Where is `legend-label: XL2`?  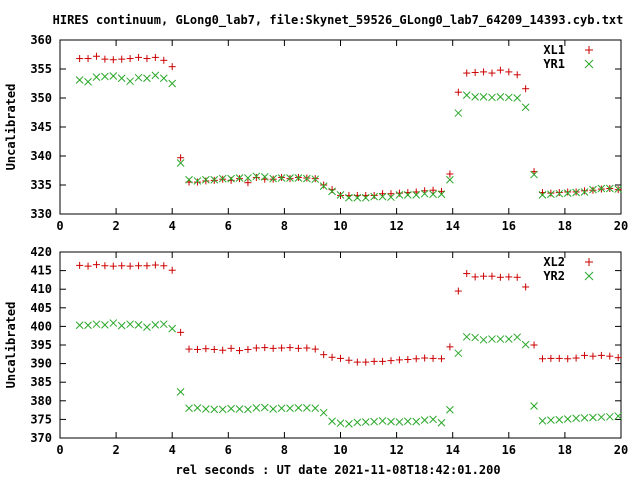 legend-label: XL2 is located at coordinates (554, 262).